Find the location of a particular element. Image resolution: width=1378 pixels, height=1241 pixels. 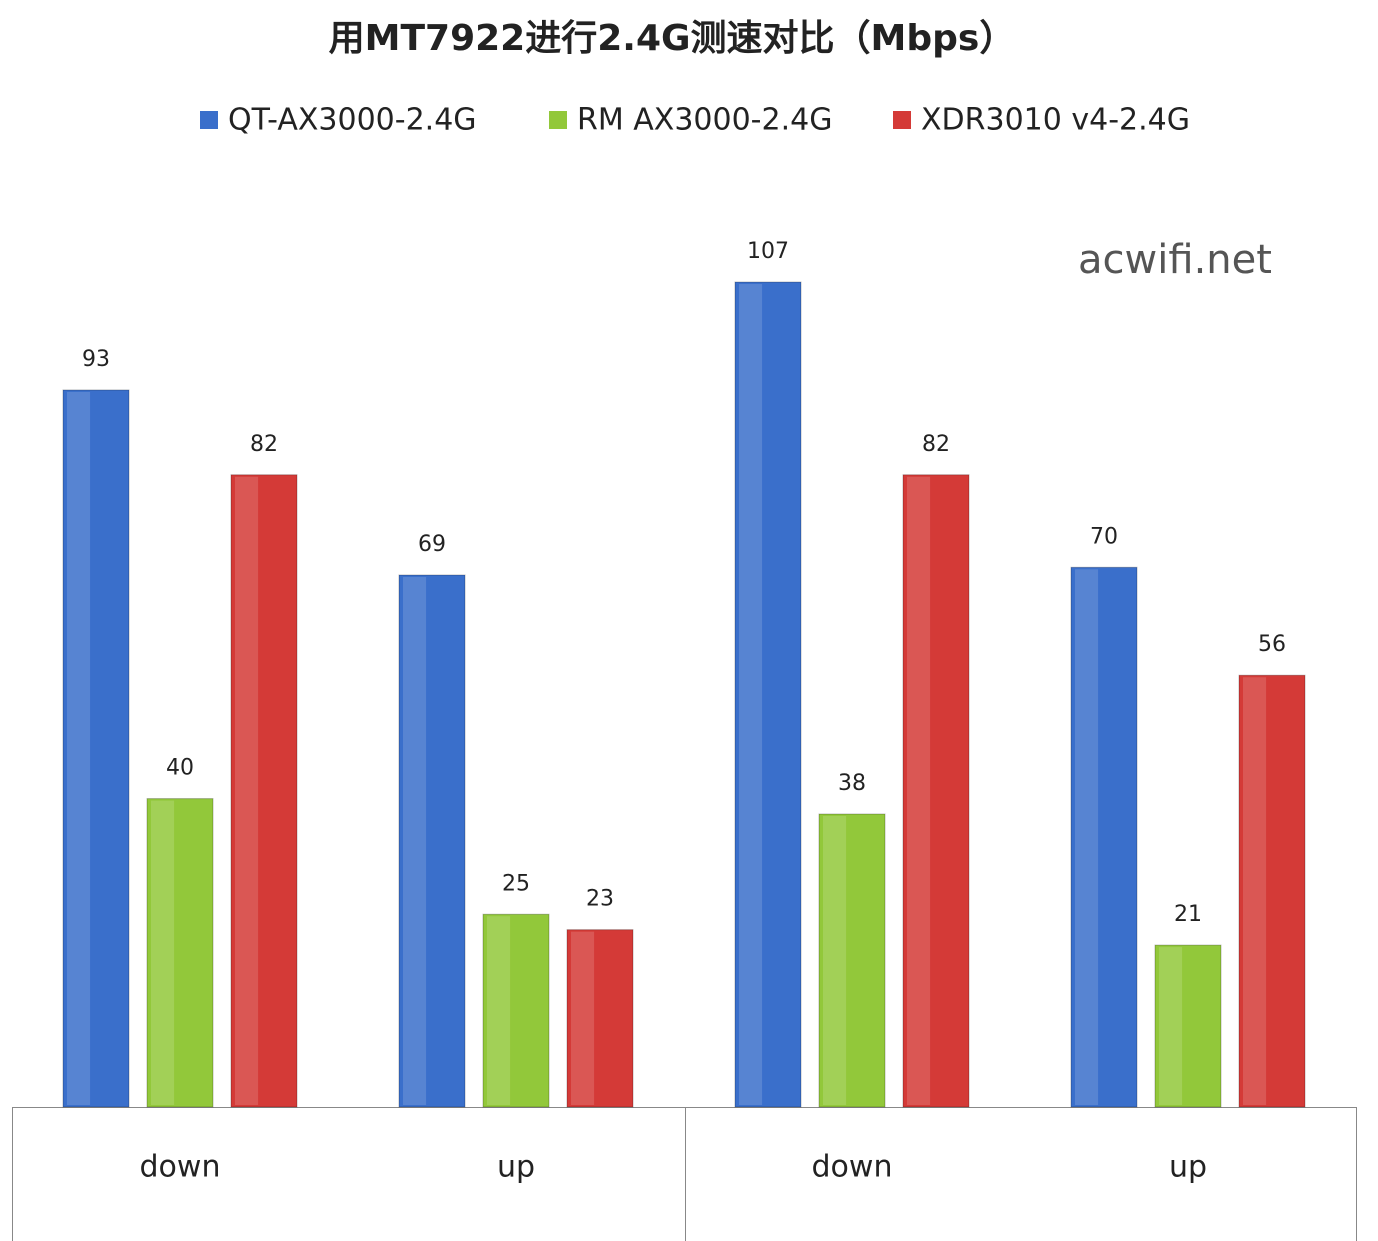

value-label: 25 is located at coordinates (516, 883).